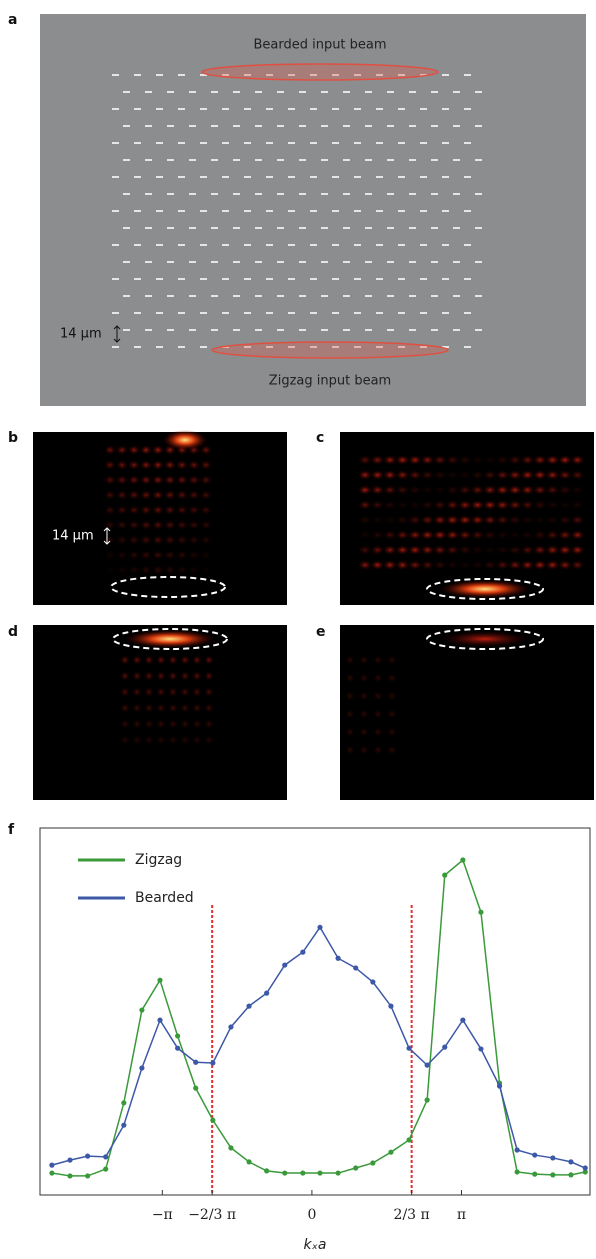 The width and height of the screenshot is (596, 1259). Describe the element at coordinates (330, 381) in the screenshot. I see `annotation: Zigzag input beam` at that location.